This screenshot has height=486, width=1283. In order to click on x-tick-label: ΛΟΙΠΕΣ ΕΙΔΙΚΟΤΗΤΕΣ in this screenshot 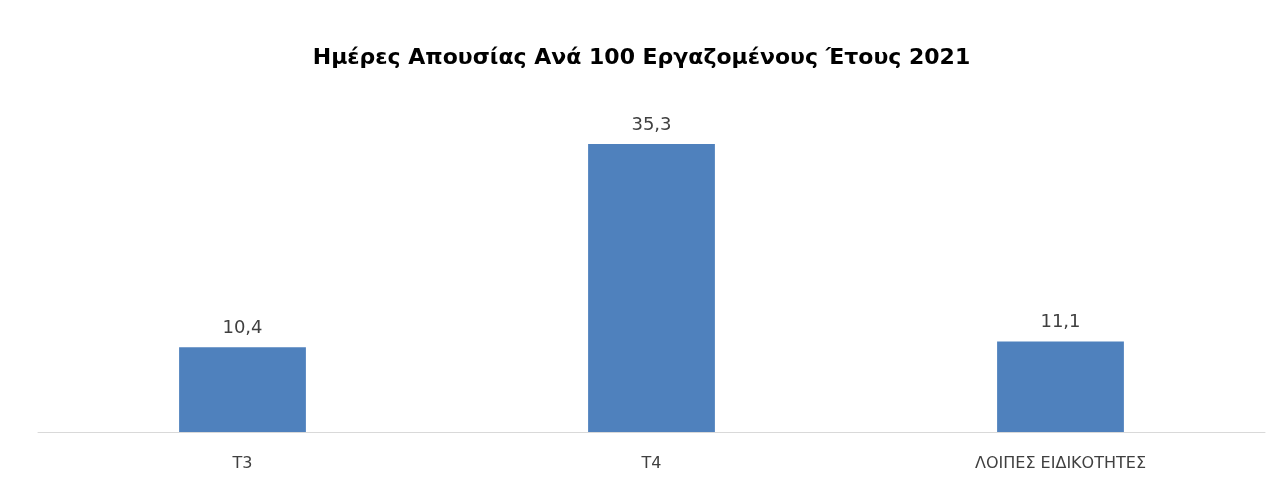, I will do `click(1060, 462)`.